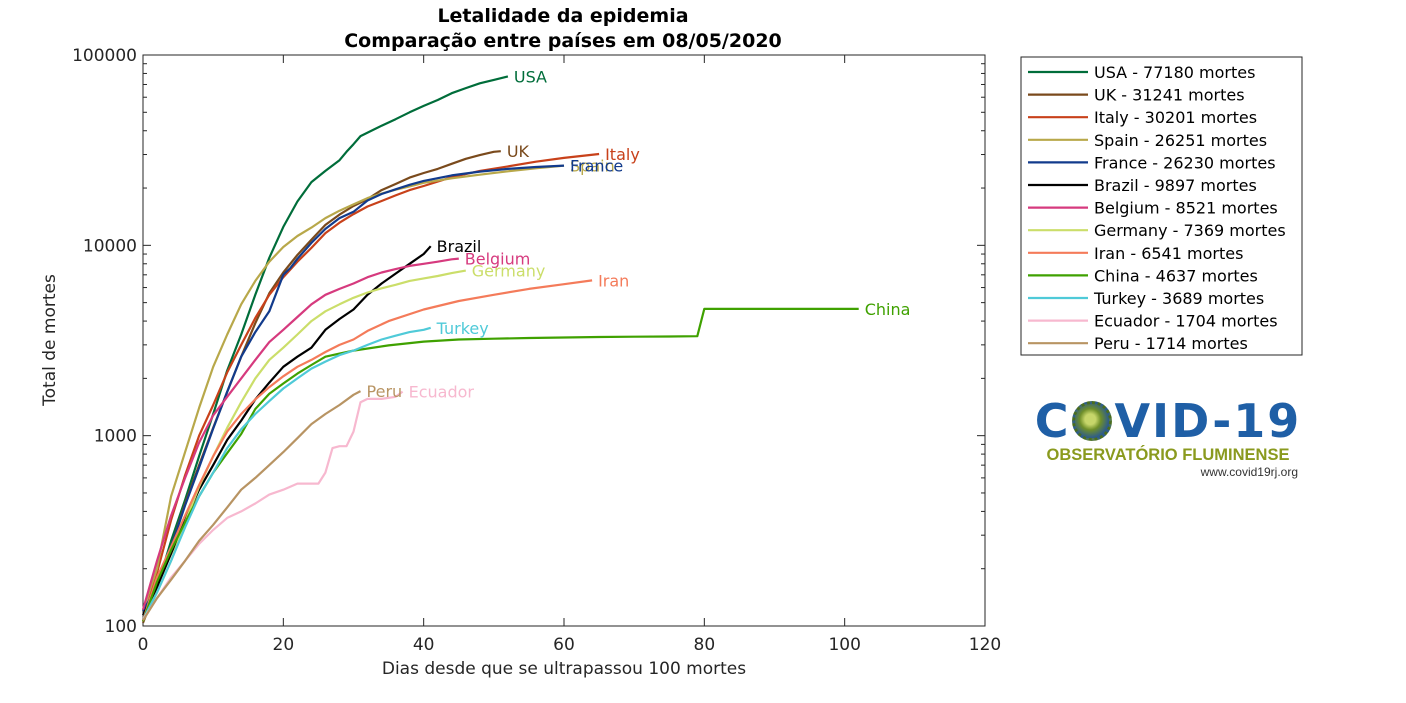 The width and height of the screenshot is (1406, 703). What do you see at coordinates (1178, 298) in the screenshot?
I see `legend-entry-turkey: Turkey - 3689 mortes` at bounding box center [1178, 298].